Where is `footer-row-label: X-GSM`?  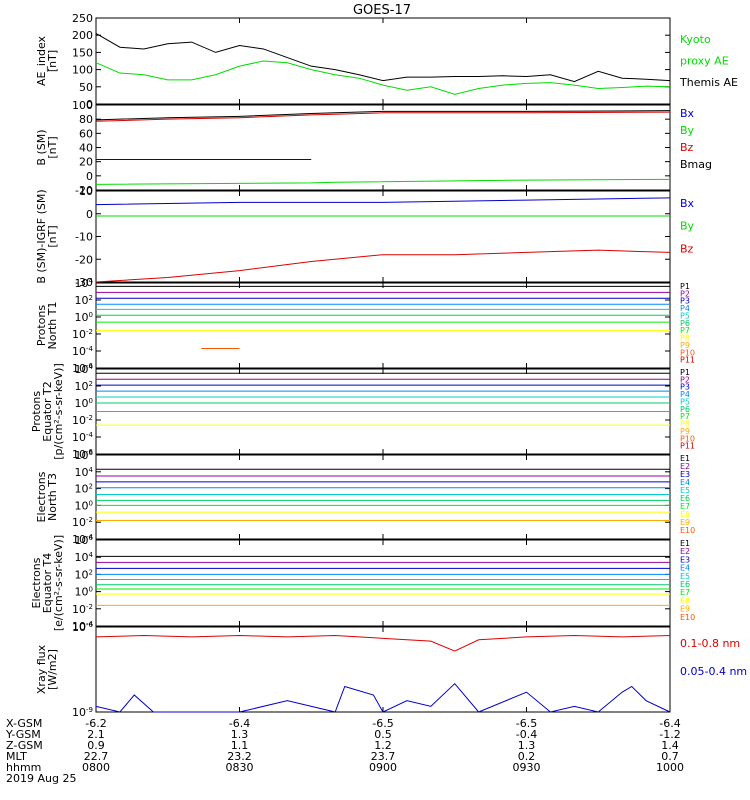
footer-row-label: X-GSM is located at coordinates (24, 723).